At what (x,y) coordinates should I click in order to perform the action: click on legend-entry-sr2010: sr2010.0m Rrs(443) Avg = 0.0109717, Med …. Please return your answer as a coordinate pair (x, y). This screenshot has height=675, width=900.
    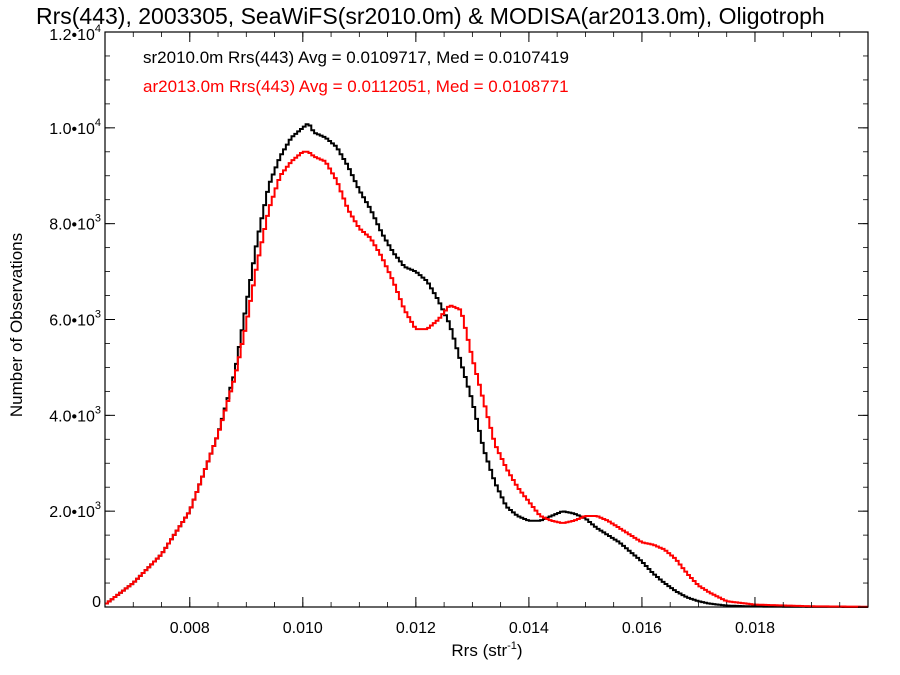
    Looking at the image, I should click on (356, 57).